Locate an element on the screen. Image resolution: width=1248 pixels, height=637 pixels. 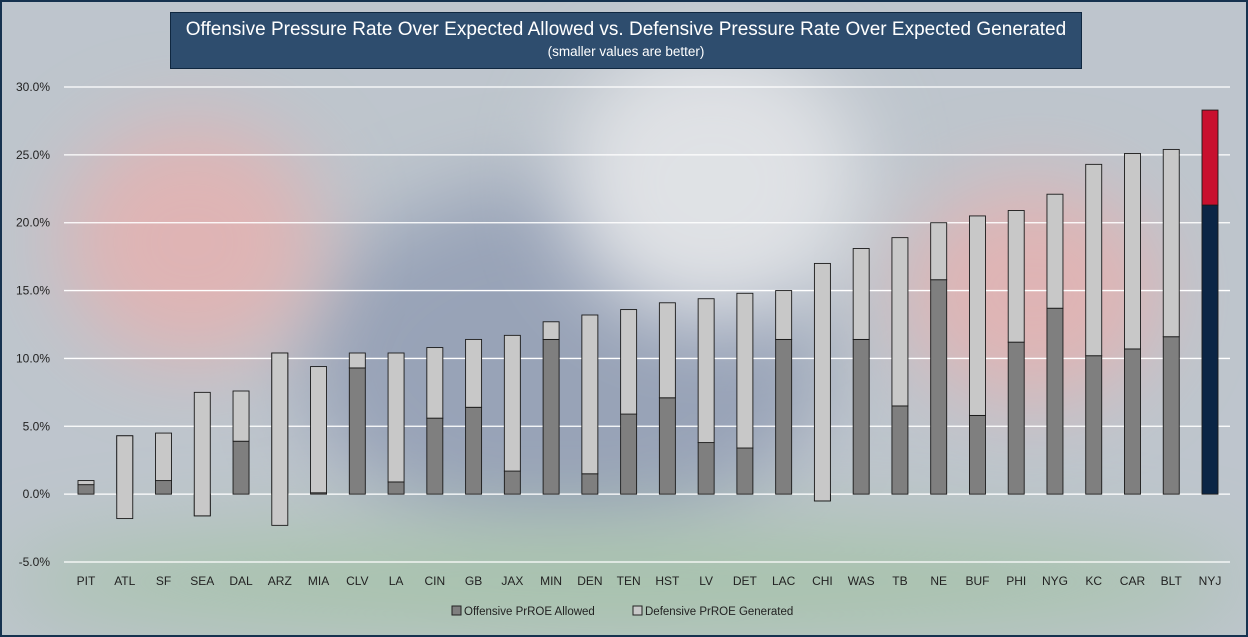
bar-offense-dal is located at coordinates (241, 467).